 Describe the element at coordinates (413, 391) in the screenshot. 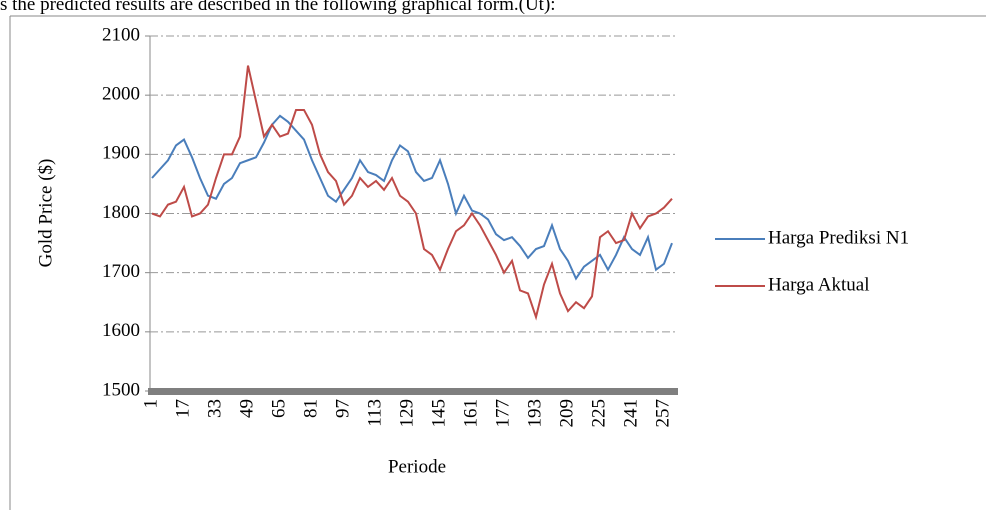

I see `x-axis` at that location.